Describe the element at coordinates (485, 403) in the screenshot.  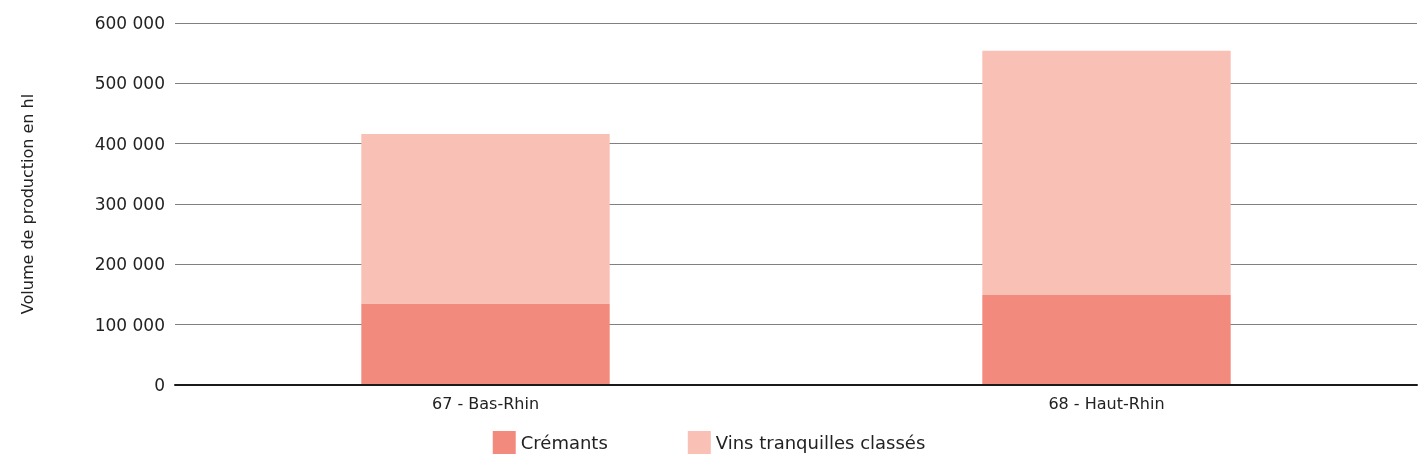
I see `x-tick-label: 67 - Bas-Rhin` at that location.